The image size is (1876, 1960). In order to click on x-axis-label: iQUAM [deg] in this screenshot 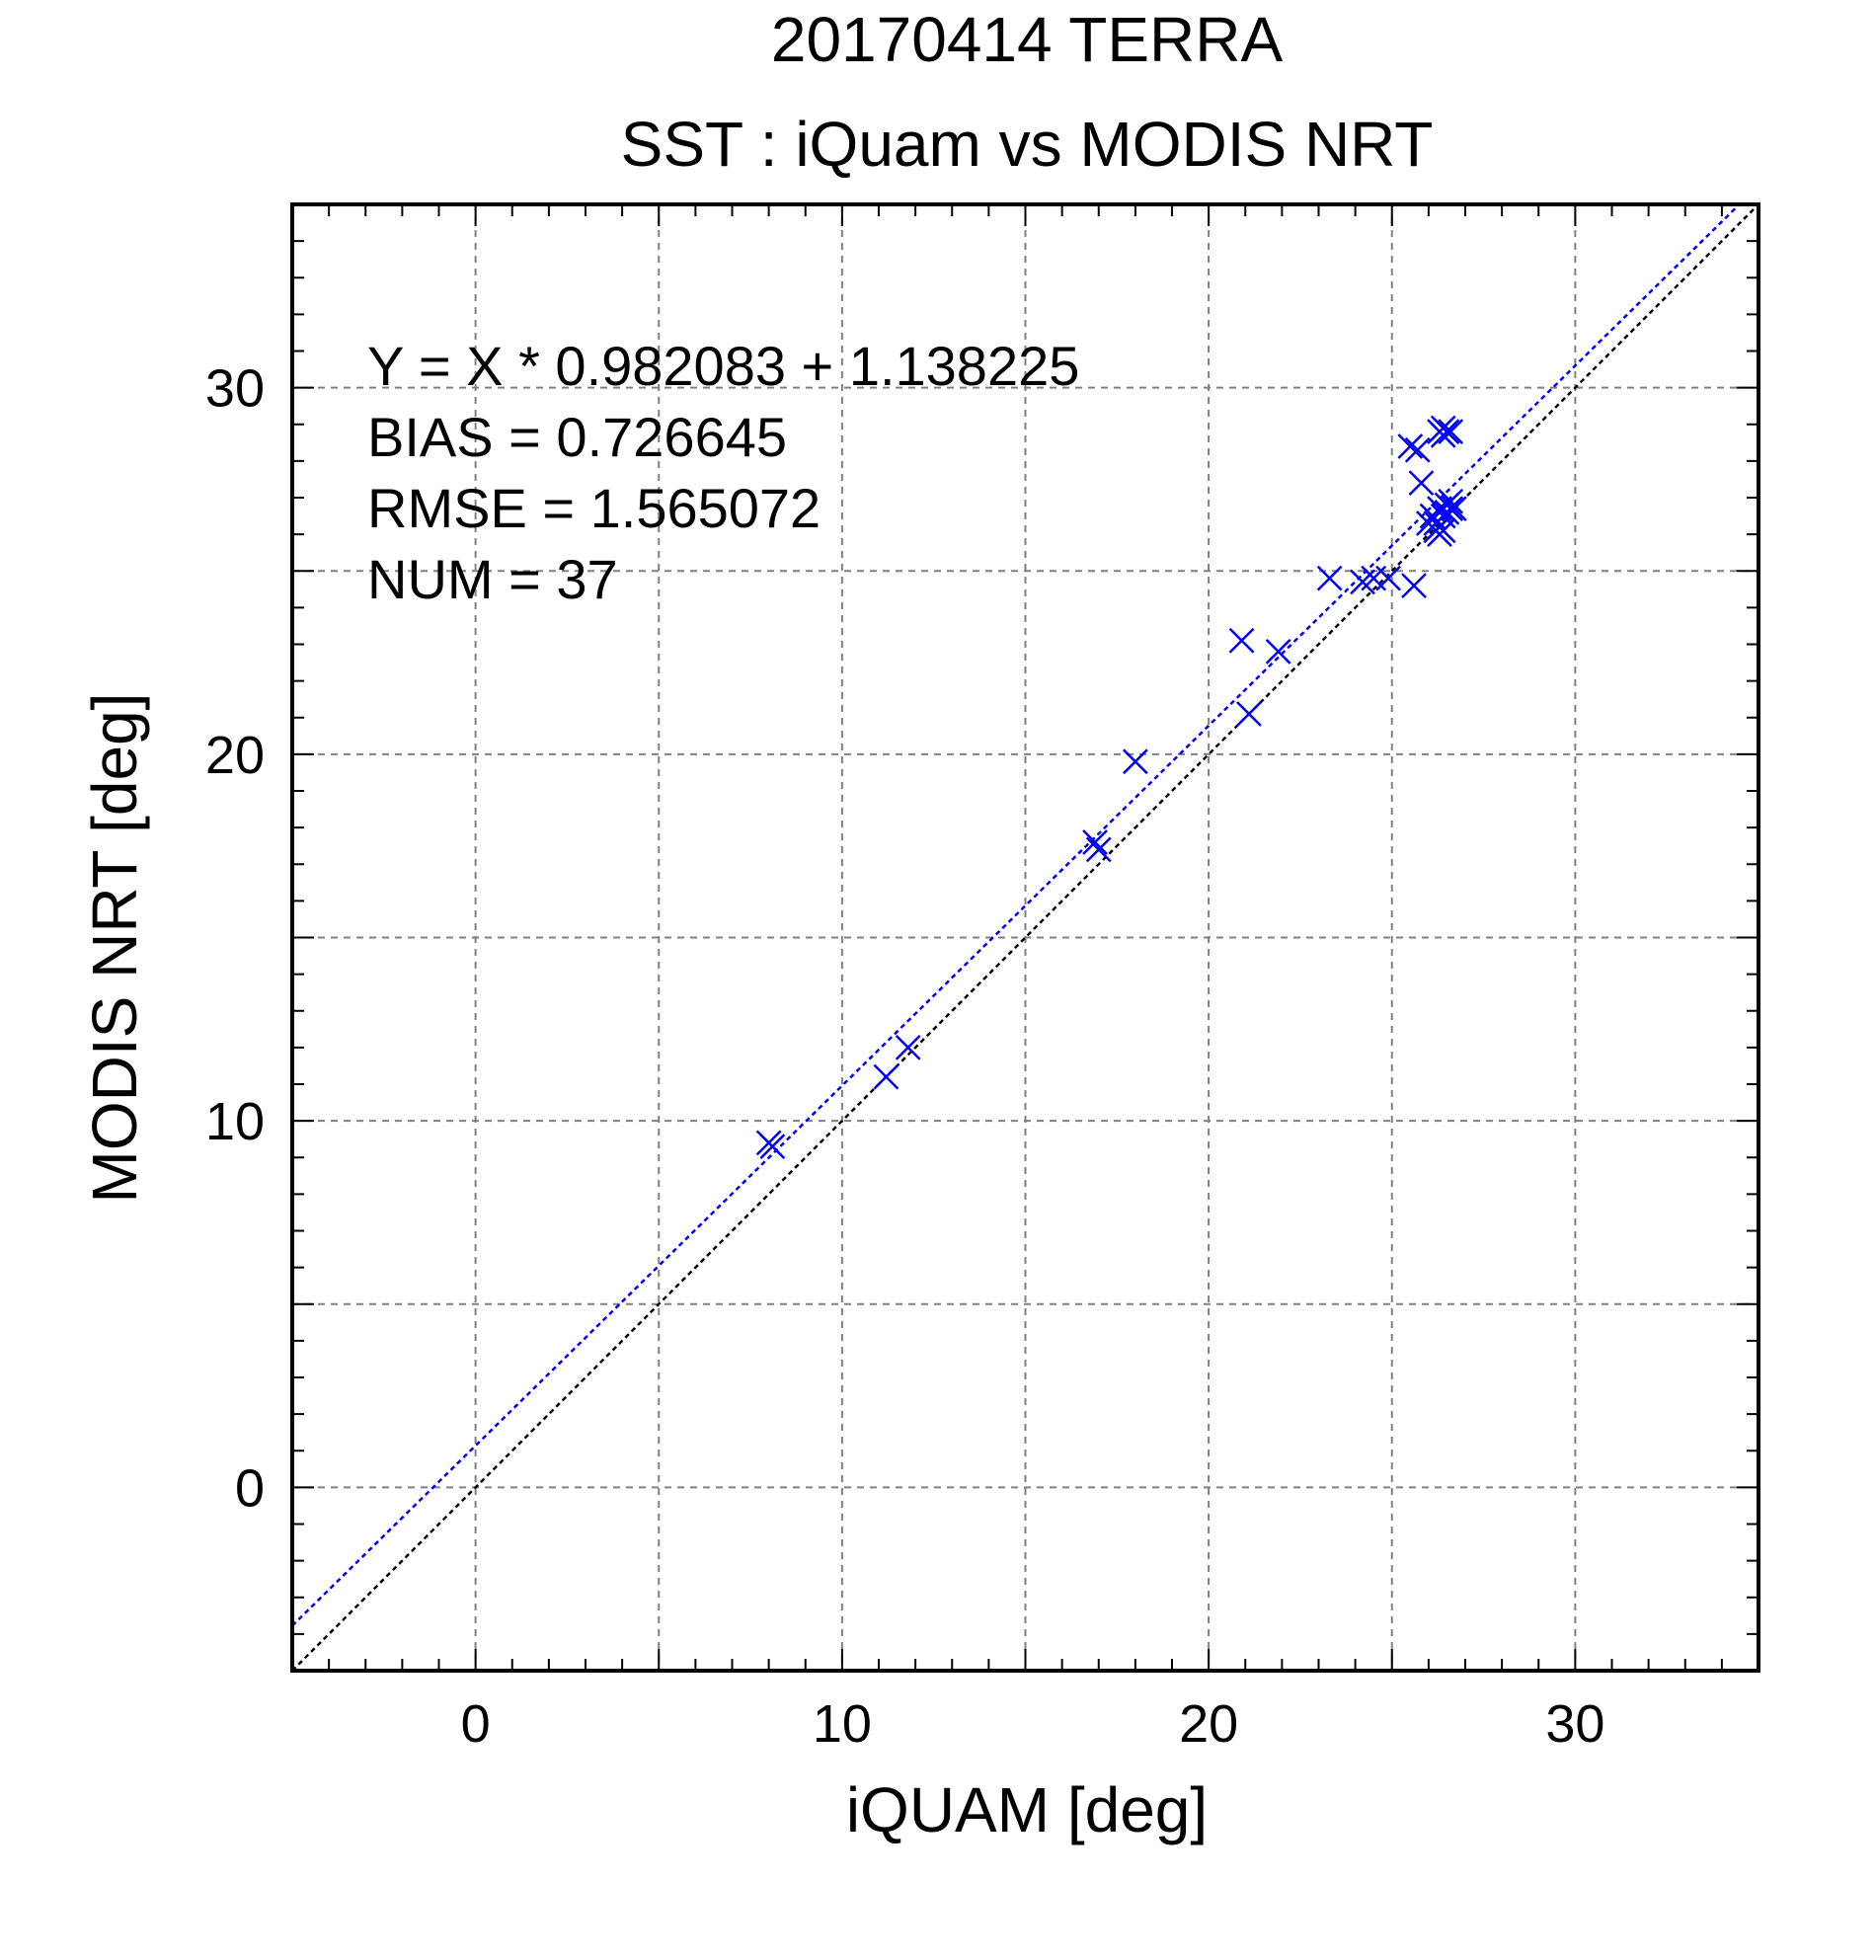, I will do `click(1027, 1809)`.